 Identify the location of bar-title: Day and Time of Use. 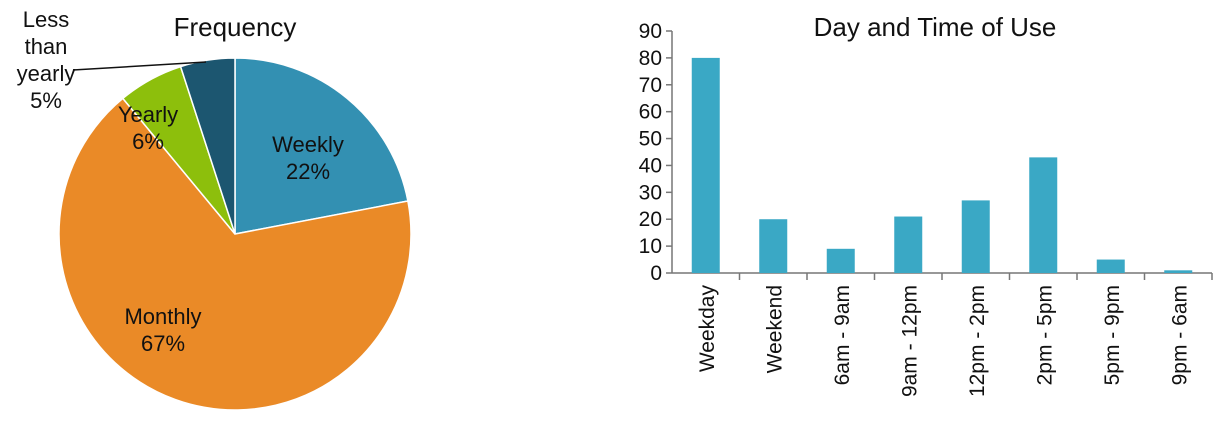
(935, 27).